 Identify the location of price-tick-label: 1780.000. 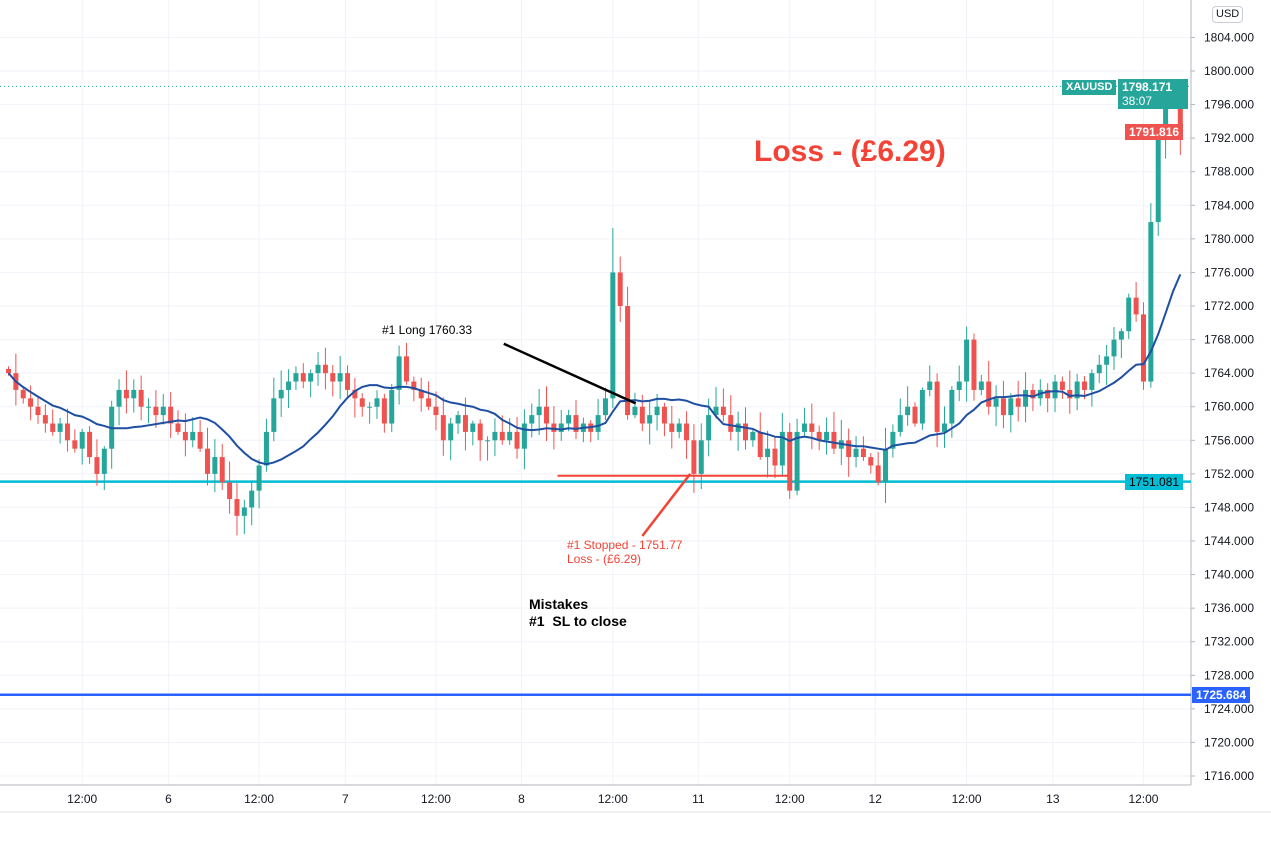
(1229, 239).